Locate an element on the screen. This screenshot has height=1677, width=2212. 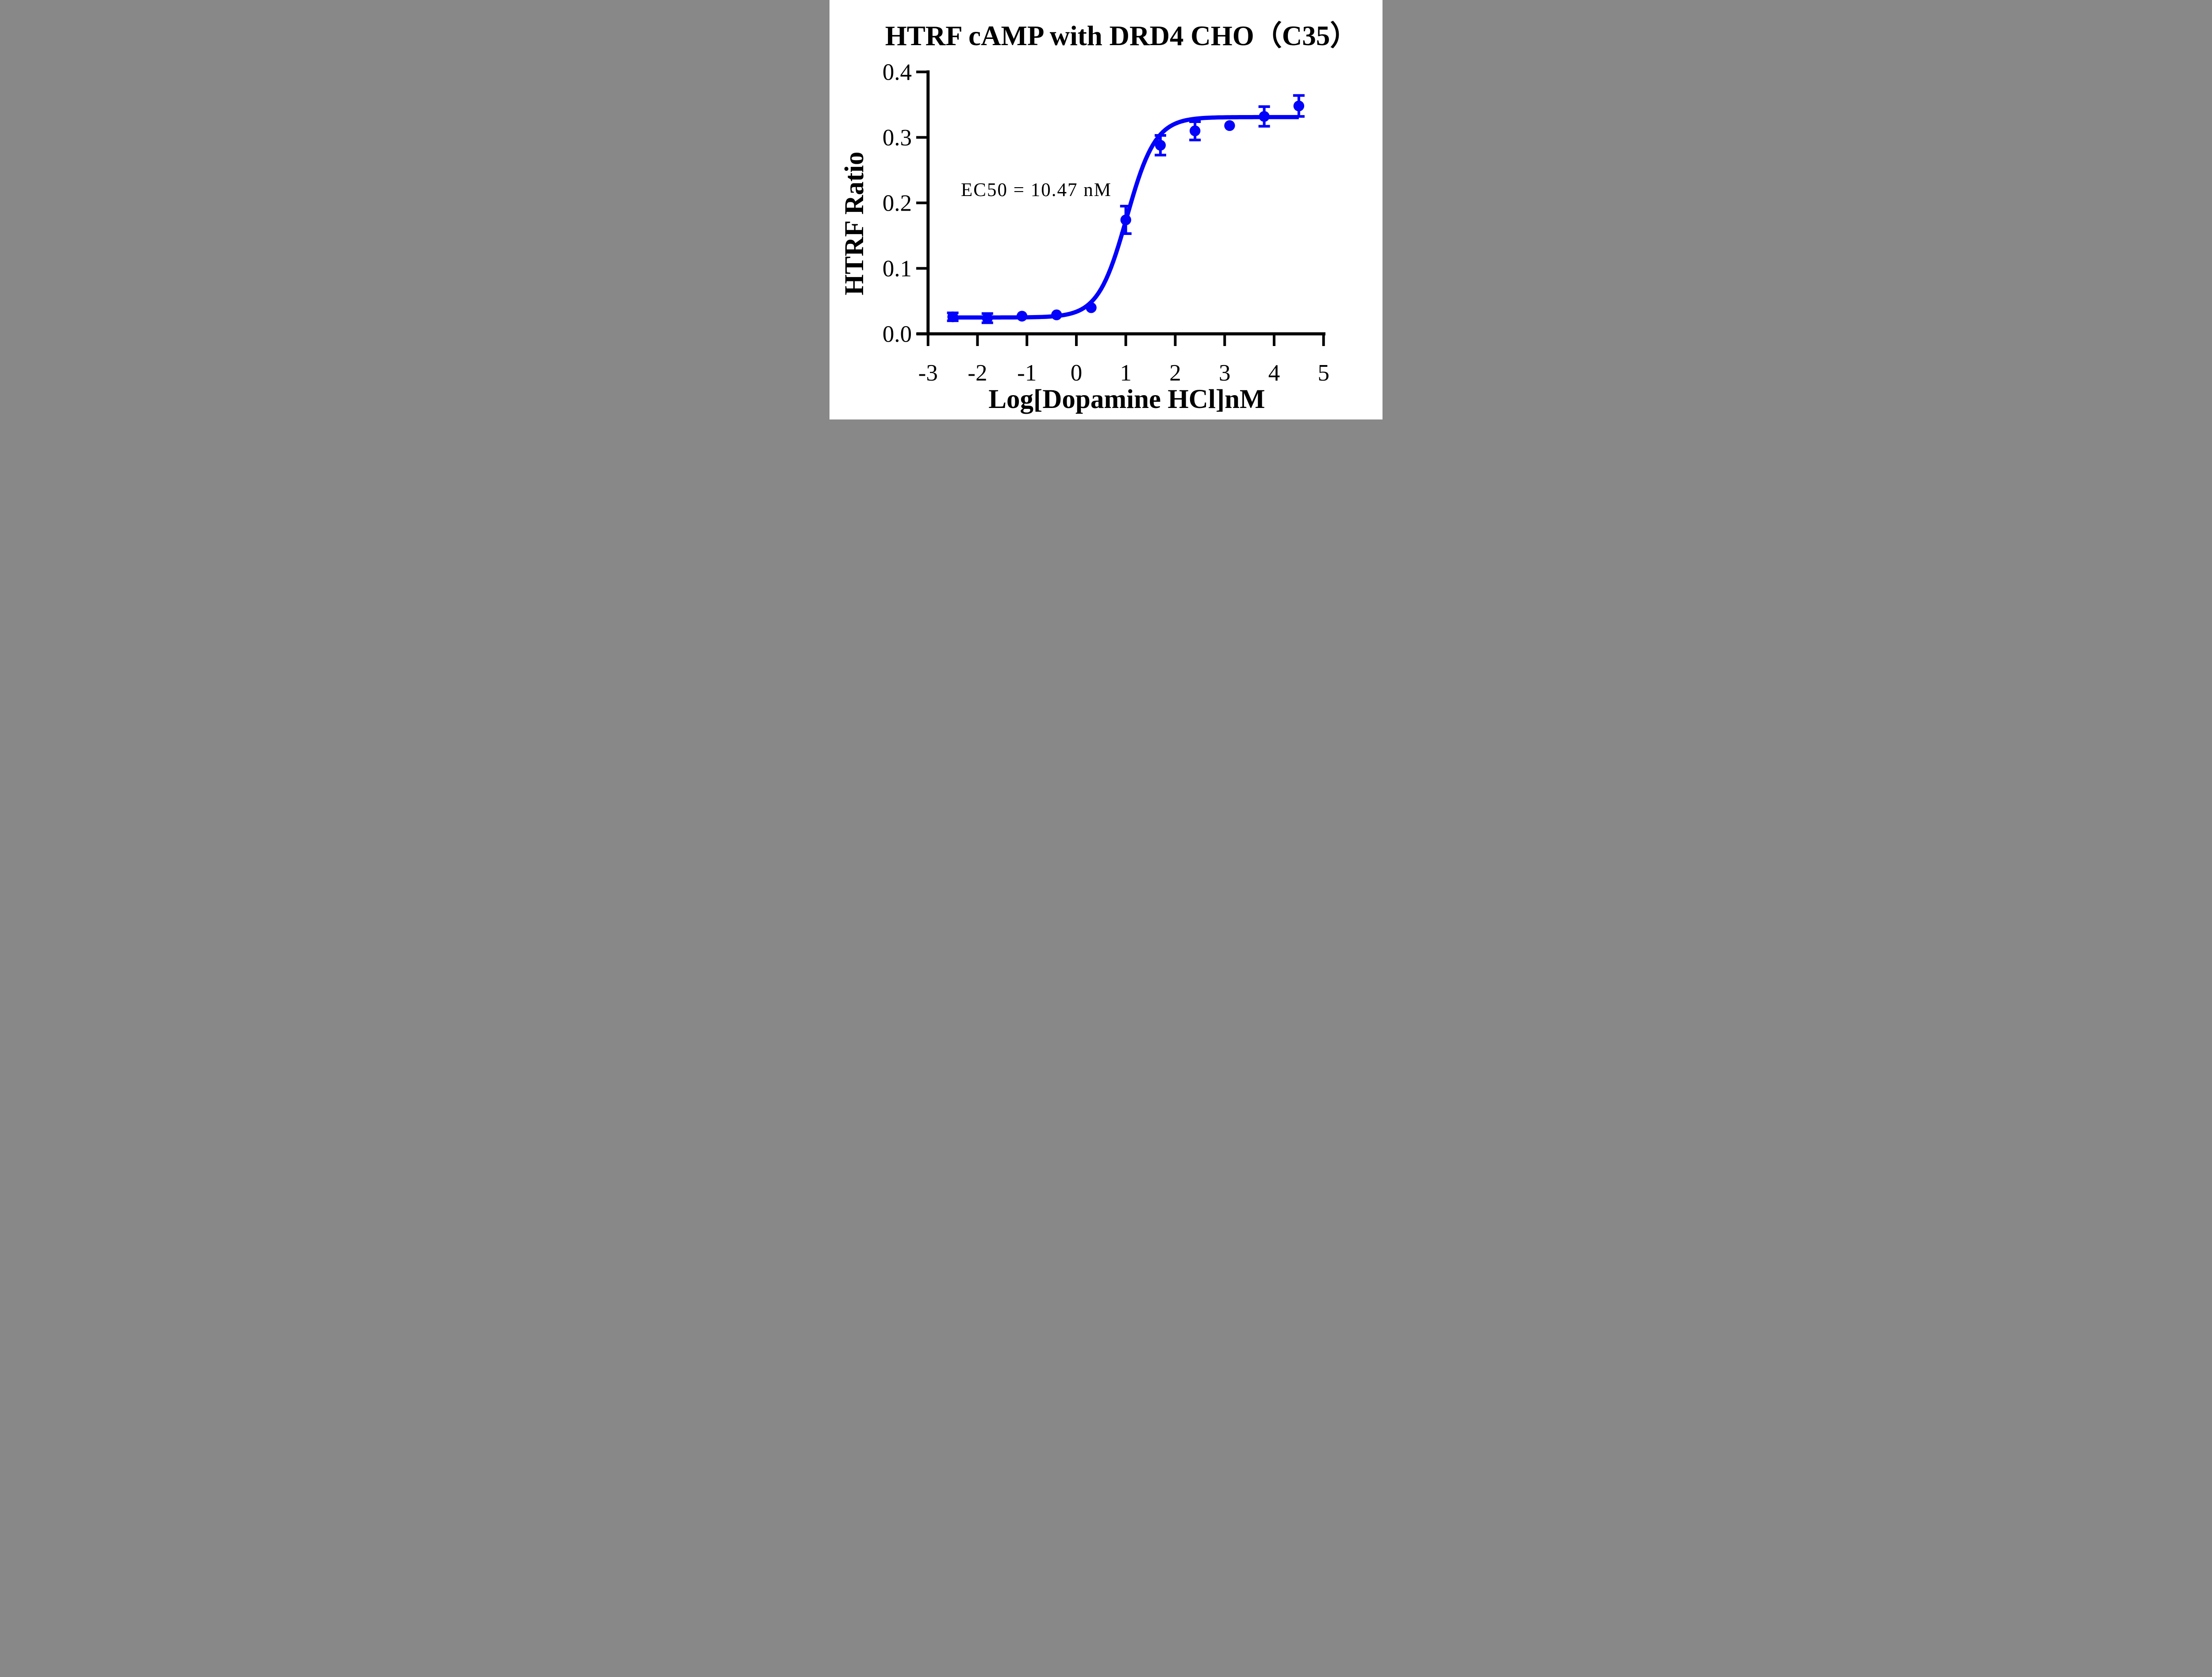
ec50-annotation: EC50 = 10.47 nM is located at coordinates (1037, 190).